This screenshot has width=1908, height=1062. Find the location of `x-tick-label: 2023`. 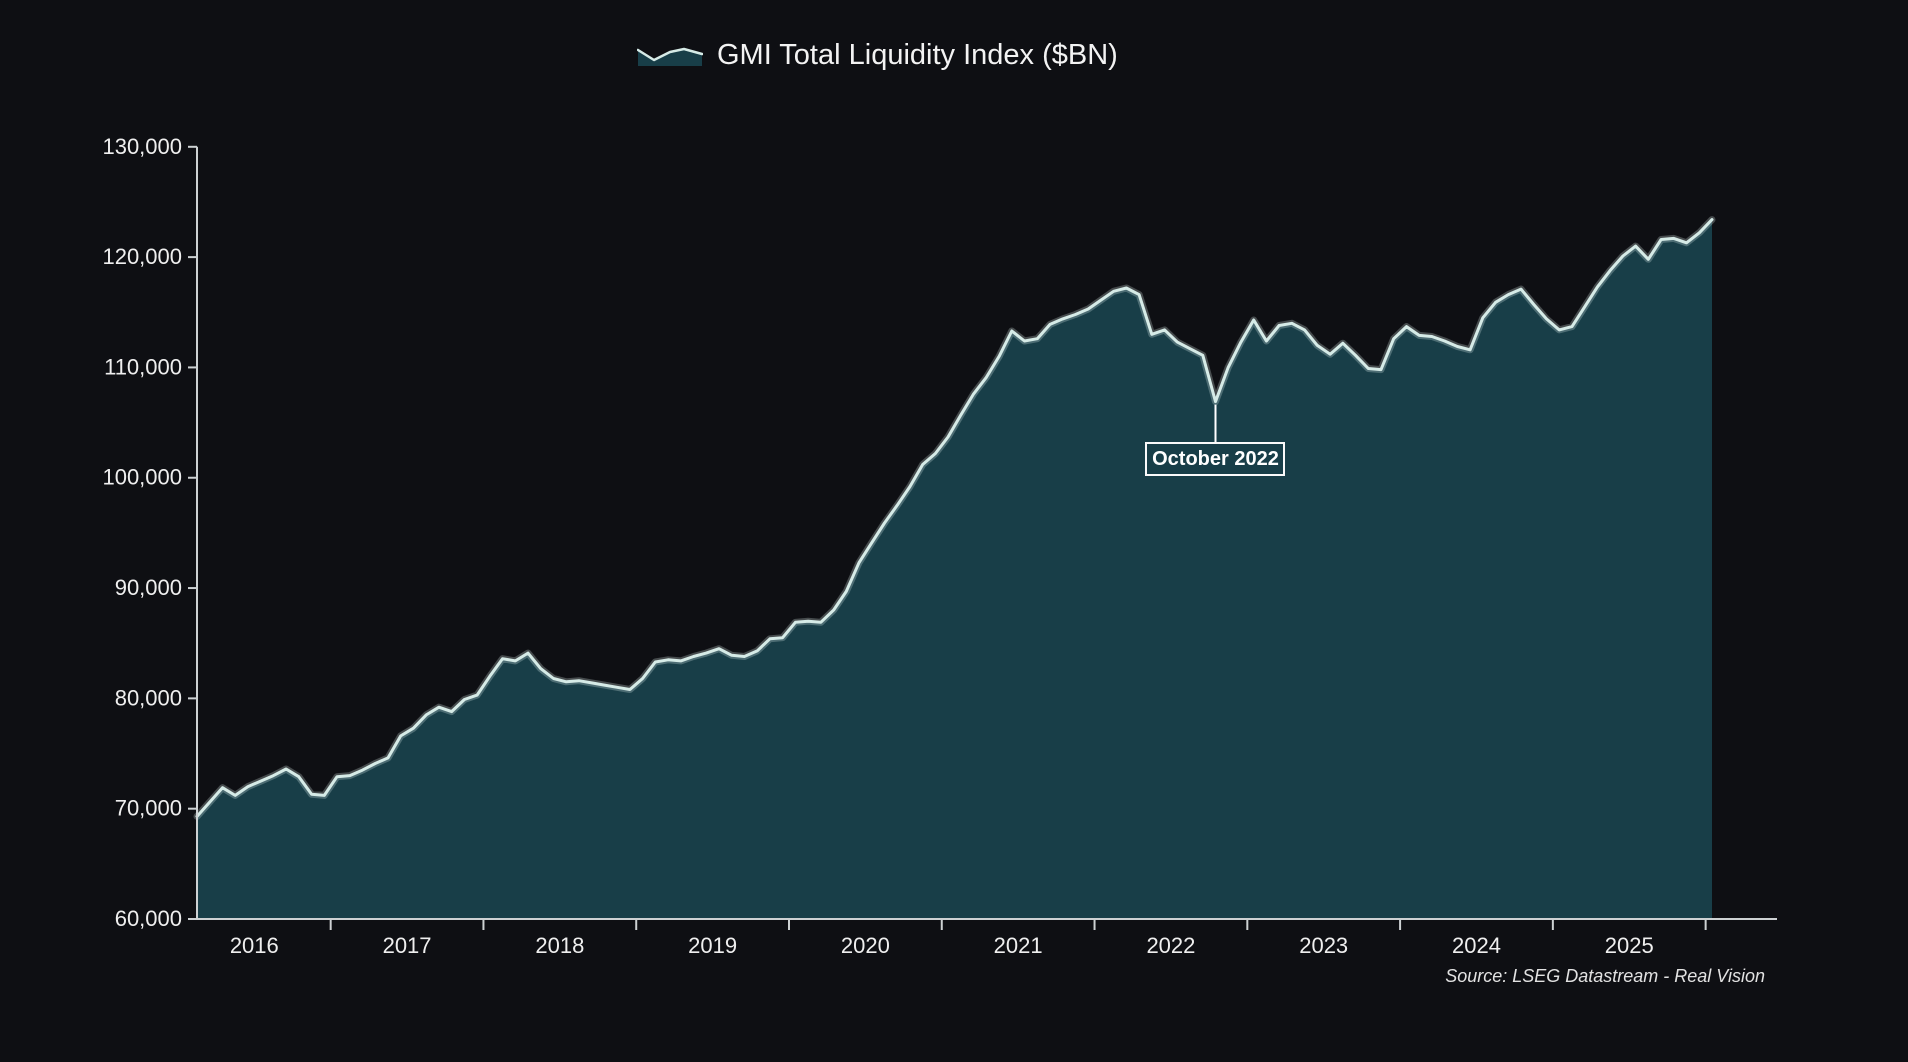

x-tick-label: 2023 is located at coordinates (1323, 945).